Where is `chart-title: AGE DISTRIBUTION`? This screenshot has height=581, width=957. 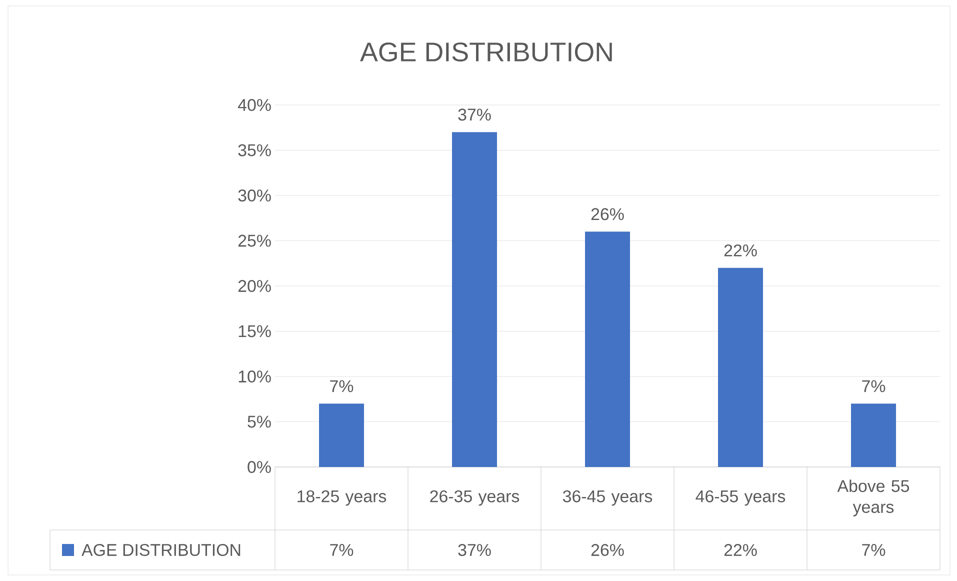 chart-title: AGE DISTRIBUTION is located at coordinates (486, 52).